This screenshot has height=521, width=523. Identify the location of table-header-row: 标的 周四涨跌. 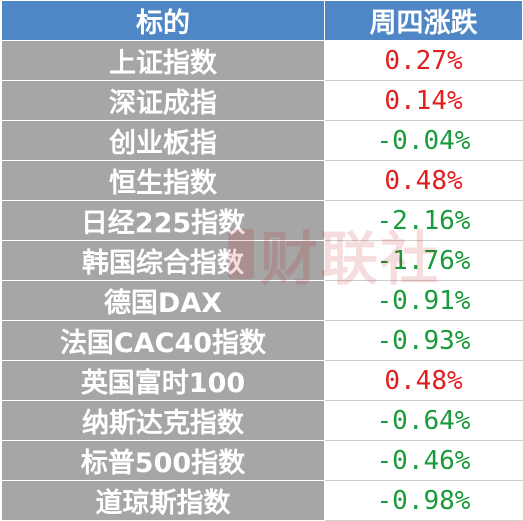
(262, 20).